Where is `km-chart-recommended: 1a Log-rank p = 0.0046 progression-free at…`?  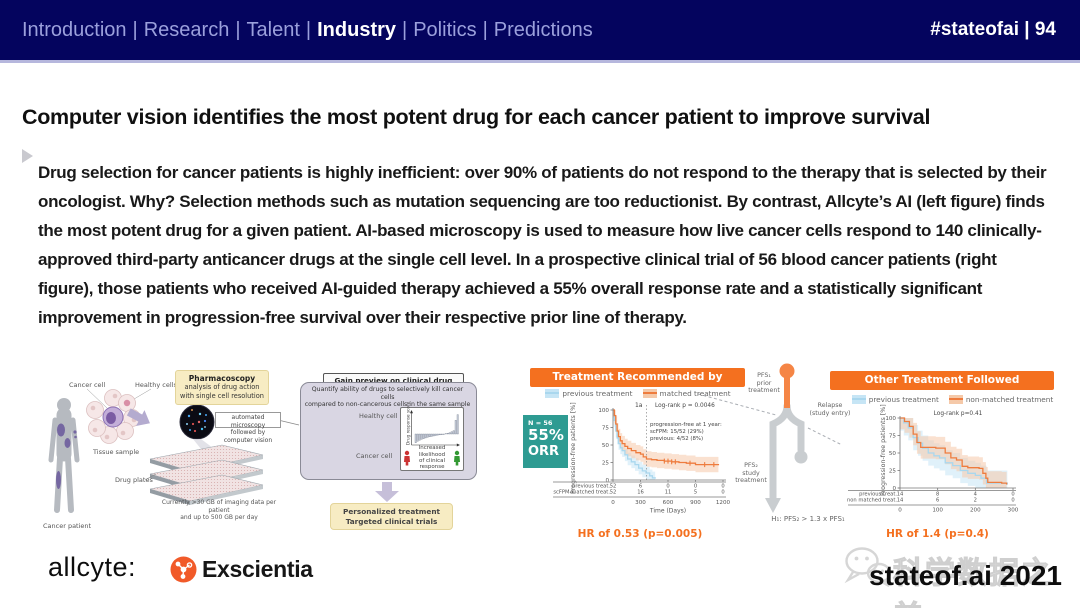 km-chart-recommended: 1a Log-rank p = 0.0046 progression-free at… is located at coordinates (642, 458).